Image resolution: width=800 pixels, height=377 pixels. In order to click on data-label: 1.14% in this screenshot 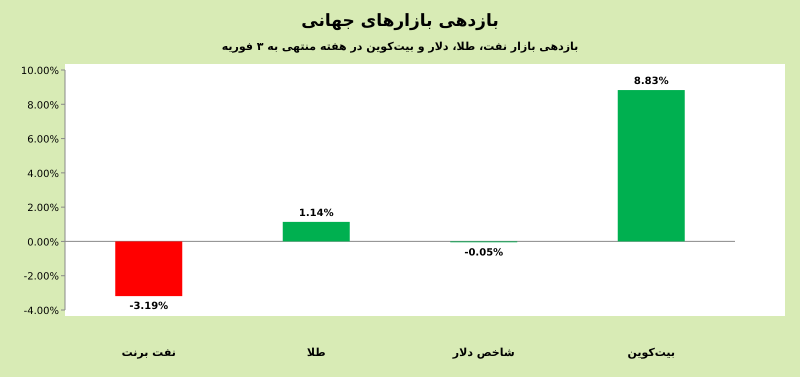, I will do `click(316, 213)`.